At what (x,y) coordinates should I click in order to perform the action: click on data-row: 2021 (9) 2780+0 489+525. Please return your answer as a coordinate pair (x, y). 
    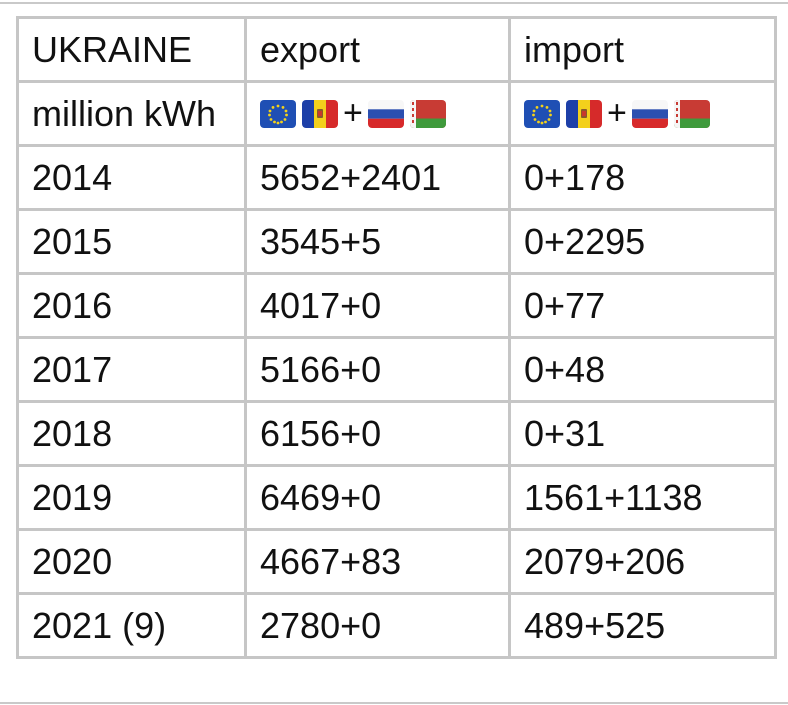
    Looking at the image, I should click on (396, 625).